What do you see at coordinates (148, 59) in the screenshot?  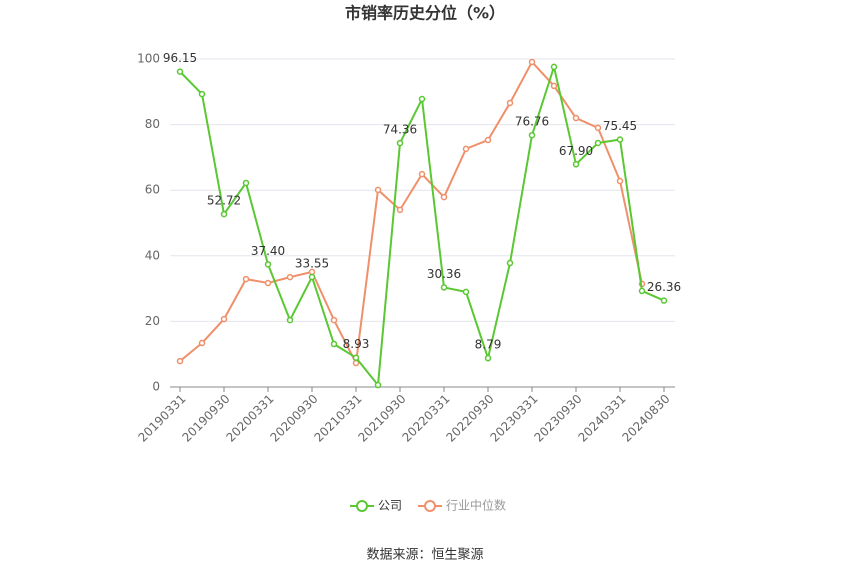 I see `y-tick-label: 100` at bounding box center [148, 59].